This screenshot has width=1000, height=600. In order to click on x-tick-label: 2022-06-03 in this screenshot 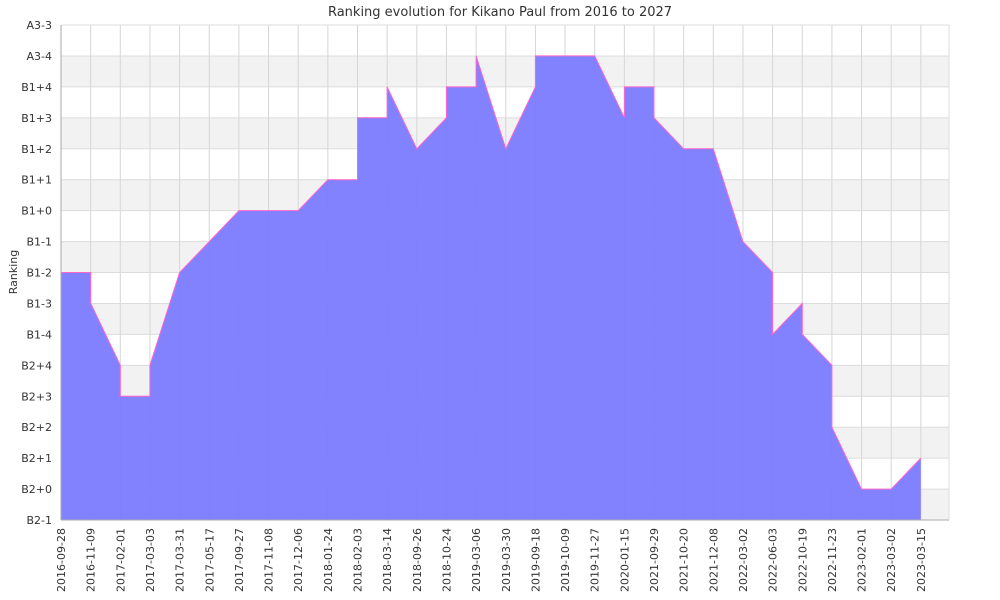, I will do `click(773, 560)`.